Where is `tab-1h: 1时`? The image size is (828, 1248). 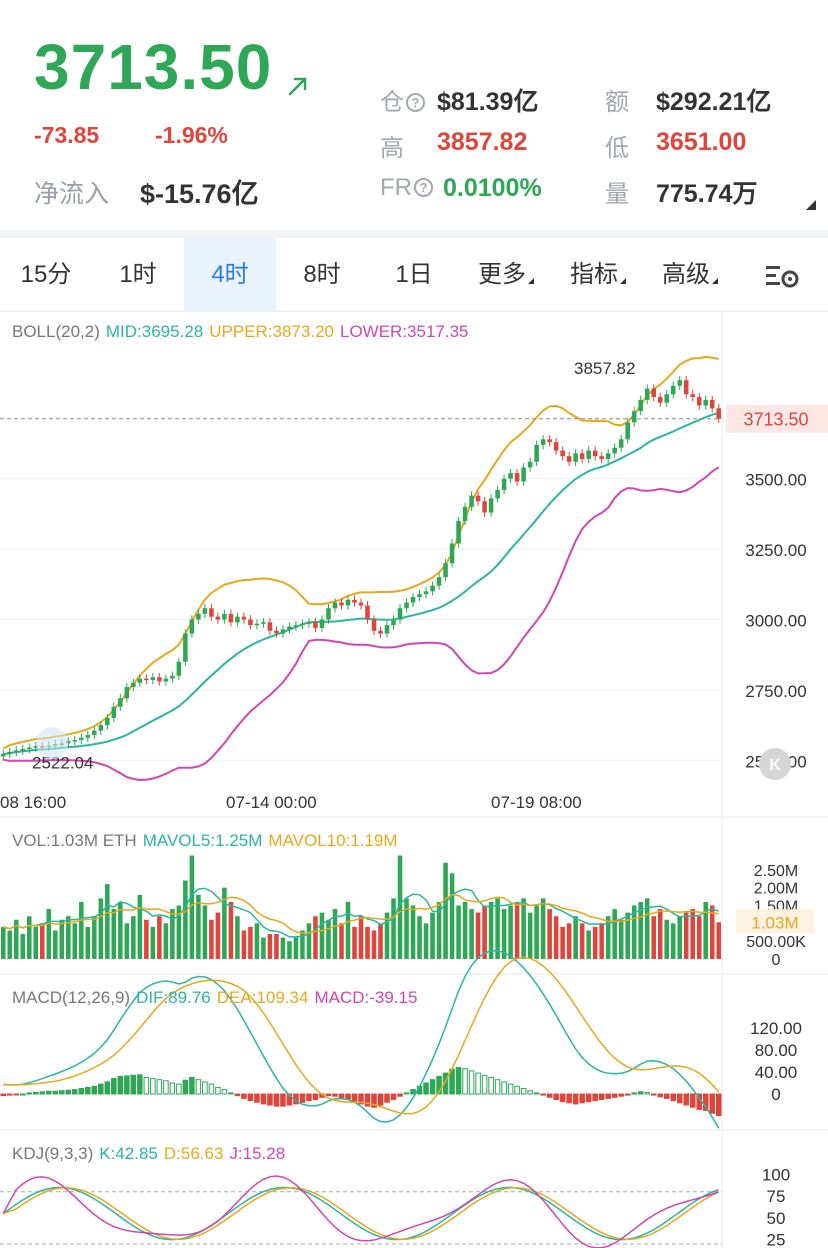 tab-1h: 1时 is located at coordinates (138, 274).